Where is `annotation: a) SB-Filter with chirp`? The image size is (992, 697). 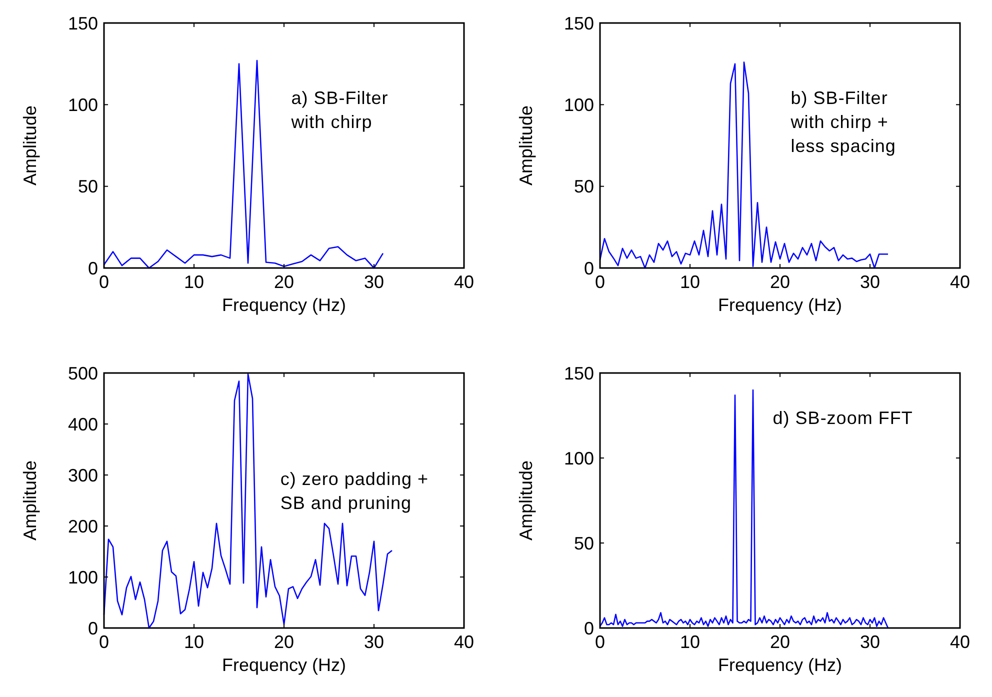
annotation: a) SB-Filter with chirp is located at coordinates (339, 110).